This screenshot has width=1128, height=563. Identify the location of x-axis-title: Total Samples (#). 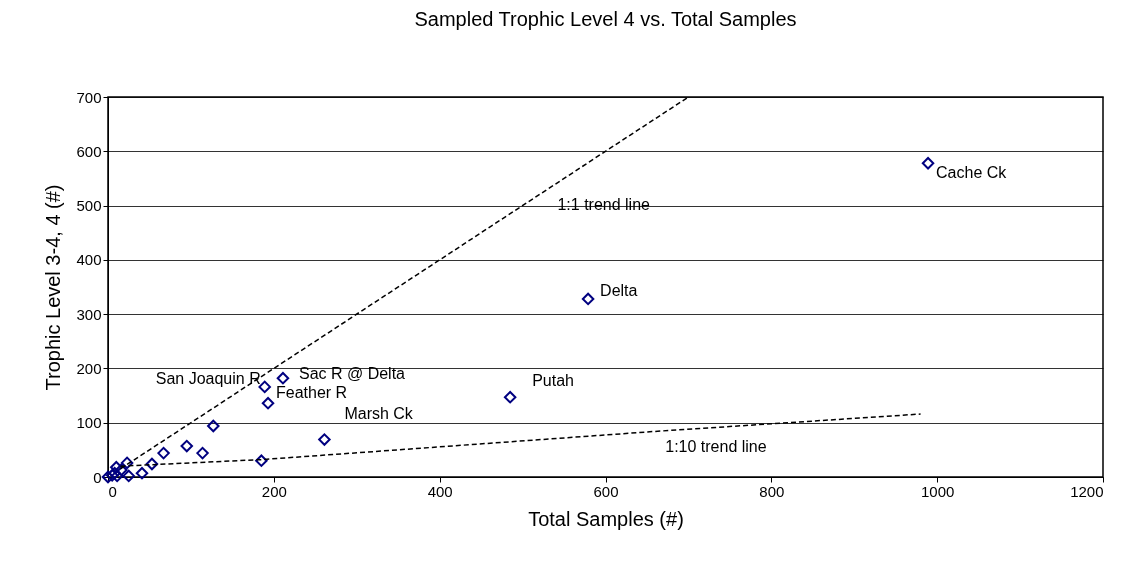
(606, 518).